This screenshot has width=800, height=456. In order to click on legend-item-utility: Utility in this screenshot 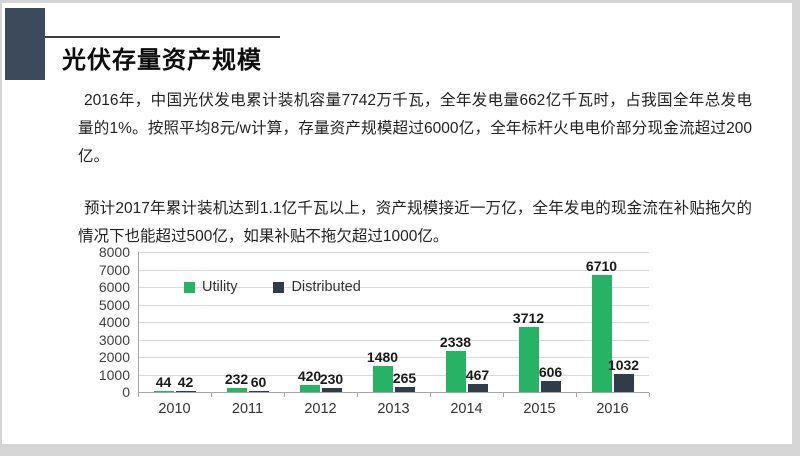, I will do `click(210, 287)`.